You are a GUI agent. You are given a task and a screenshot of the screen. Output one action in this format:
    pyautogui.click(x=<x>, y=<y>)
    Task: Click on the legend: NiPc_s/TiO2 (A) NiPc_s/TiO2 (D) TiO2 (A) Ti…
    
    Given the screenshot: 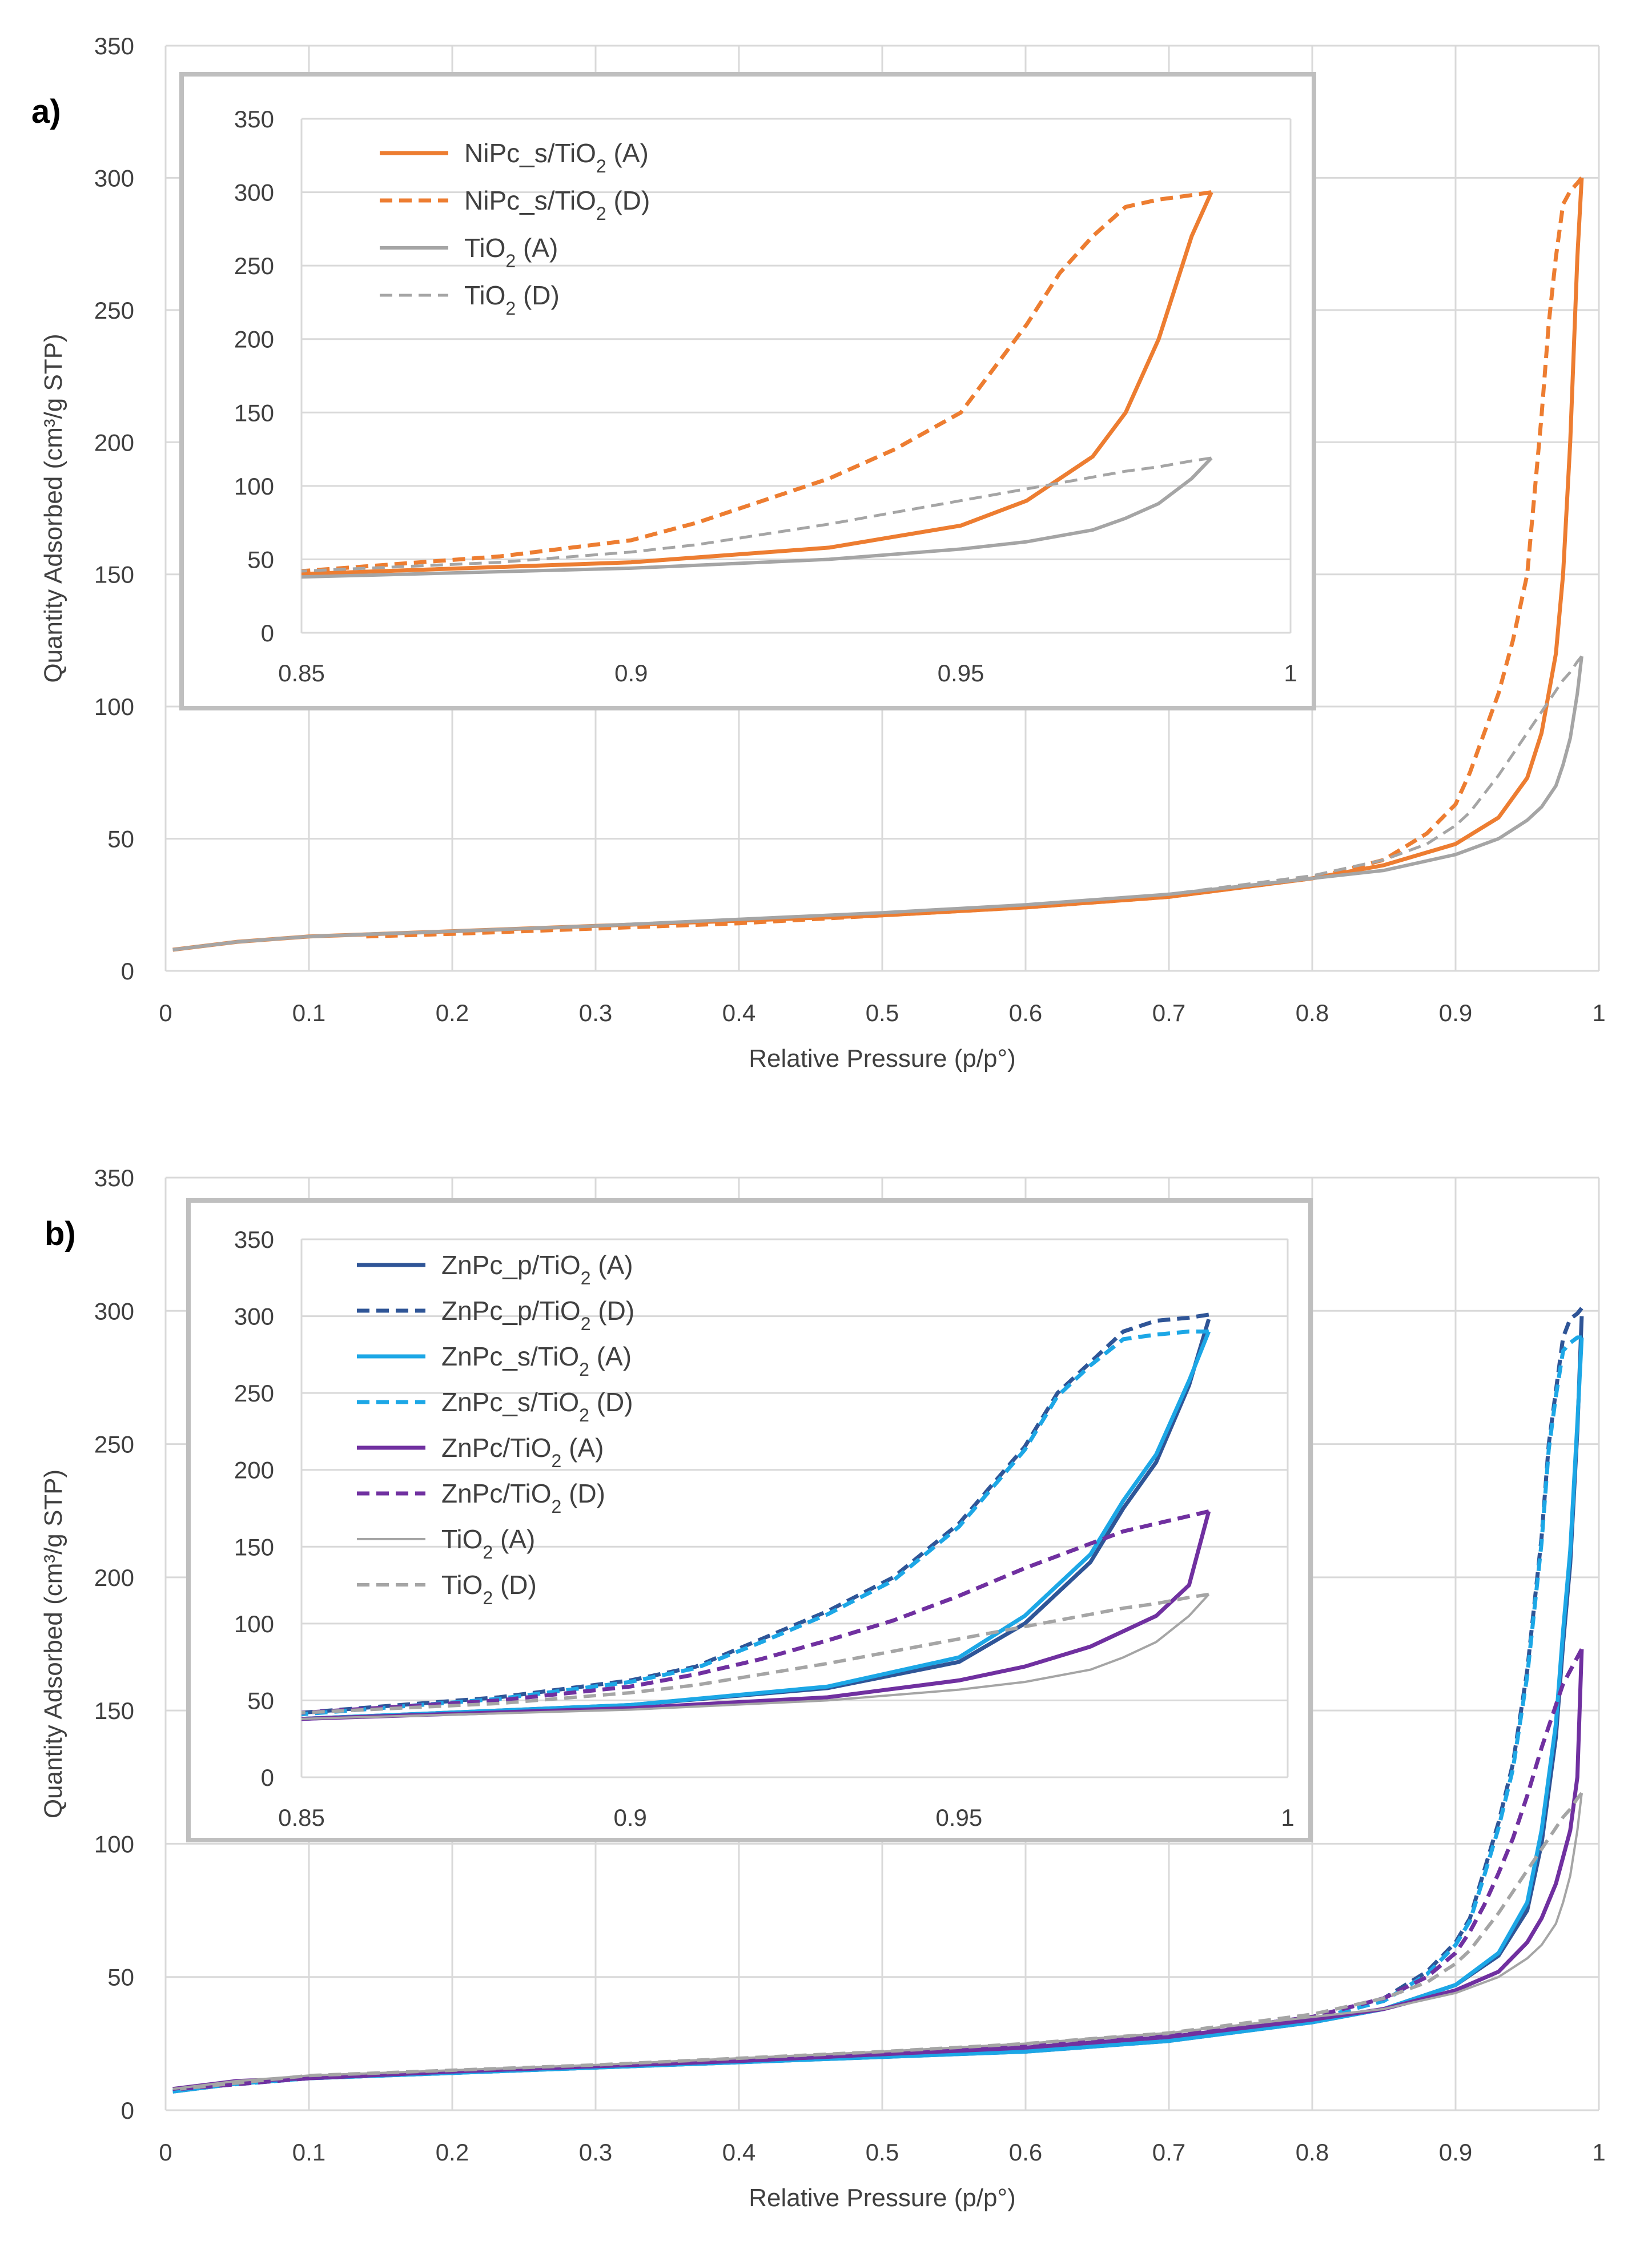 What is the action you would take?
    pyautogui.click(x=515, y=228)
    